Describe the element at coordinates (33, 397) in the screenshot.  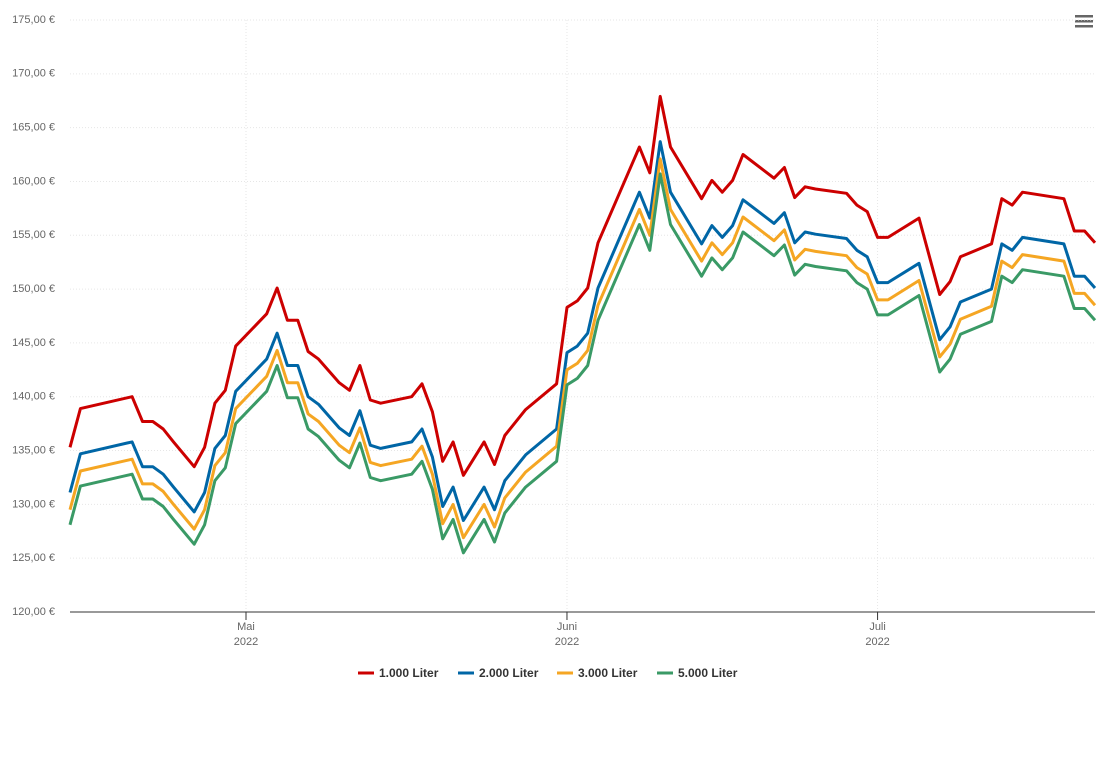
I see `y-tick-label: 140,00 €` at that location.